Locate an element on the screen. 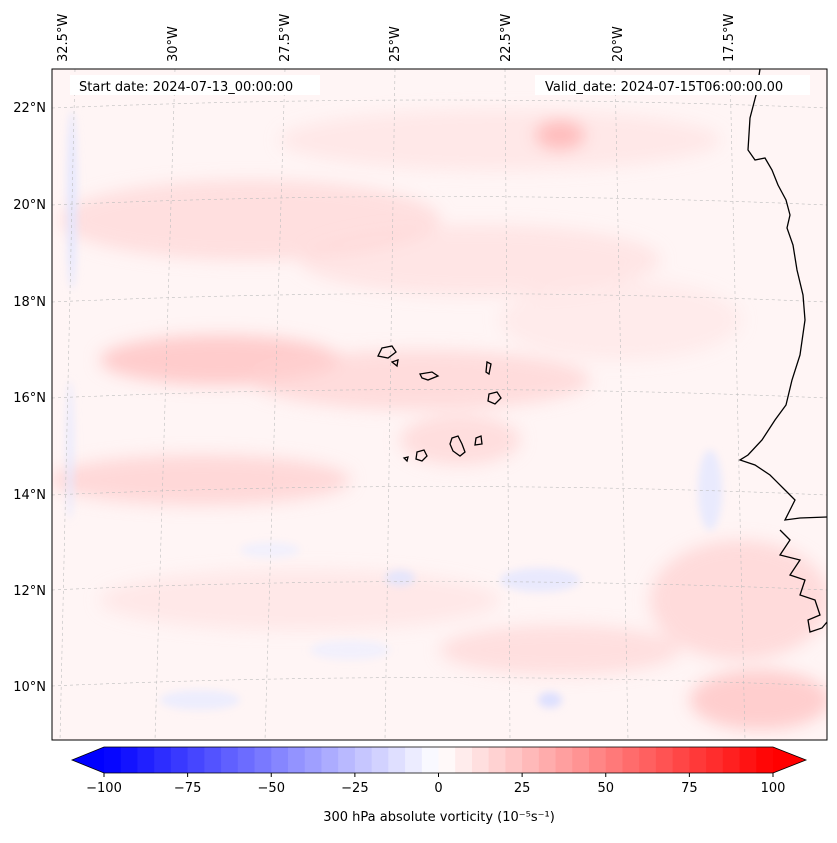  colorbar-segments is located at coordinates (439, 760).